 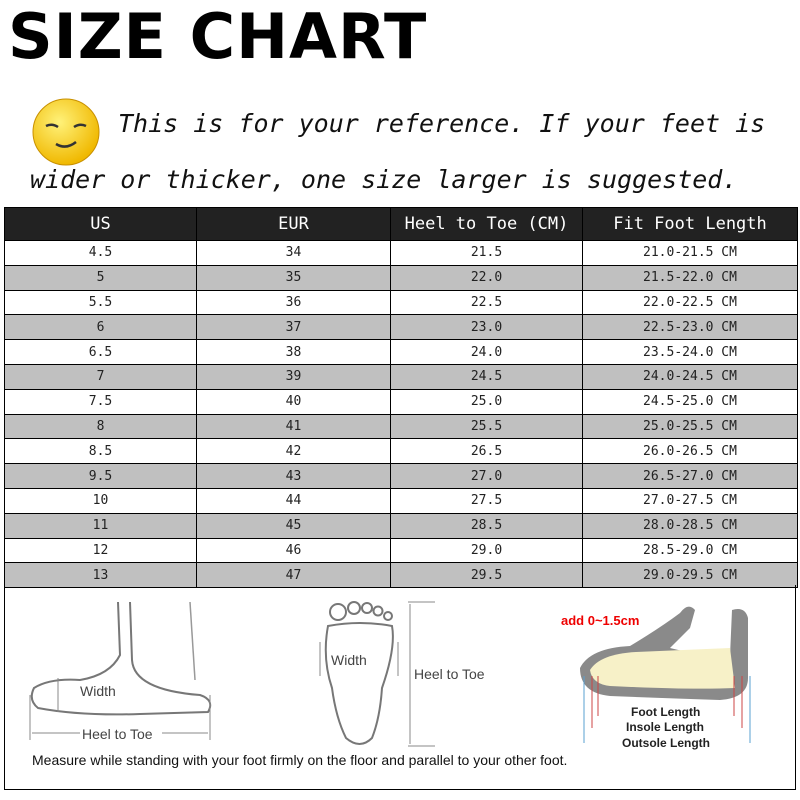 I want to click on top-foot-diagram, so click(x=377, y=674).